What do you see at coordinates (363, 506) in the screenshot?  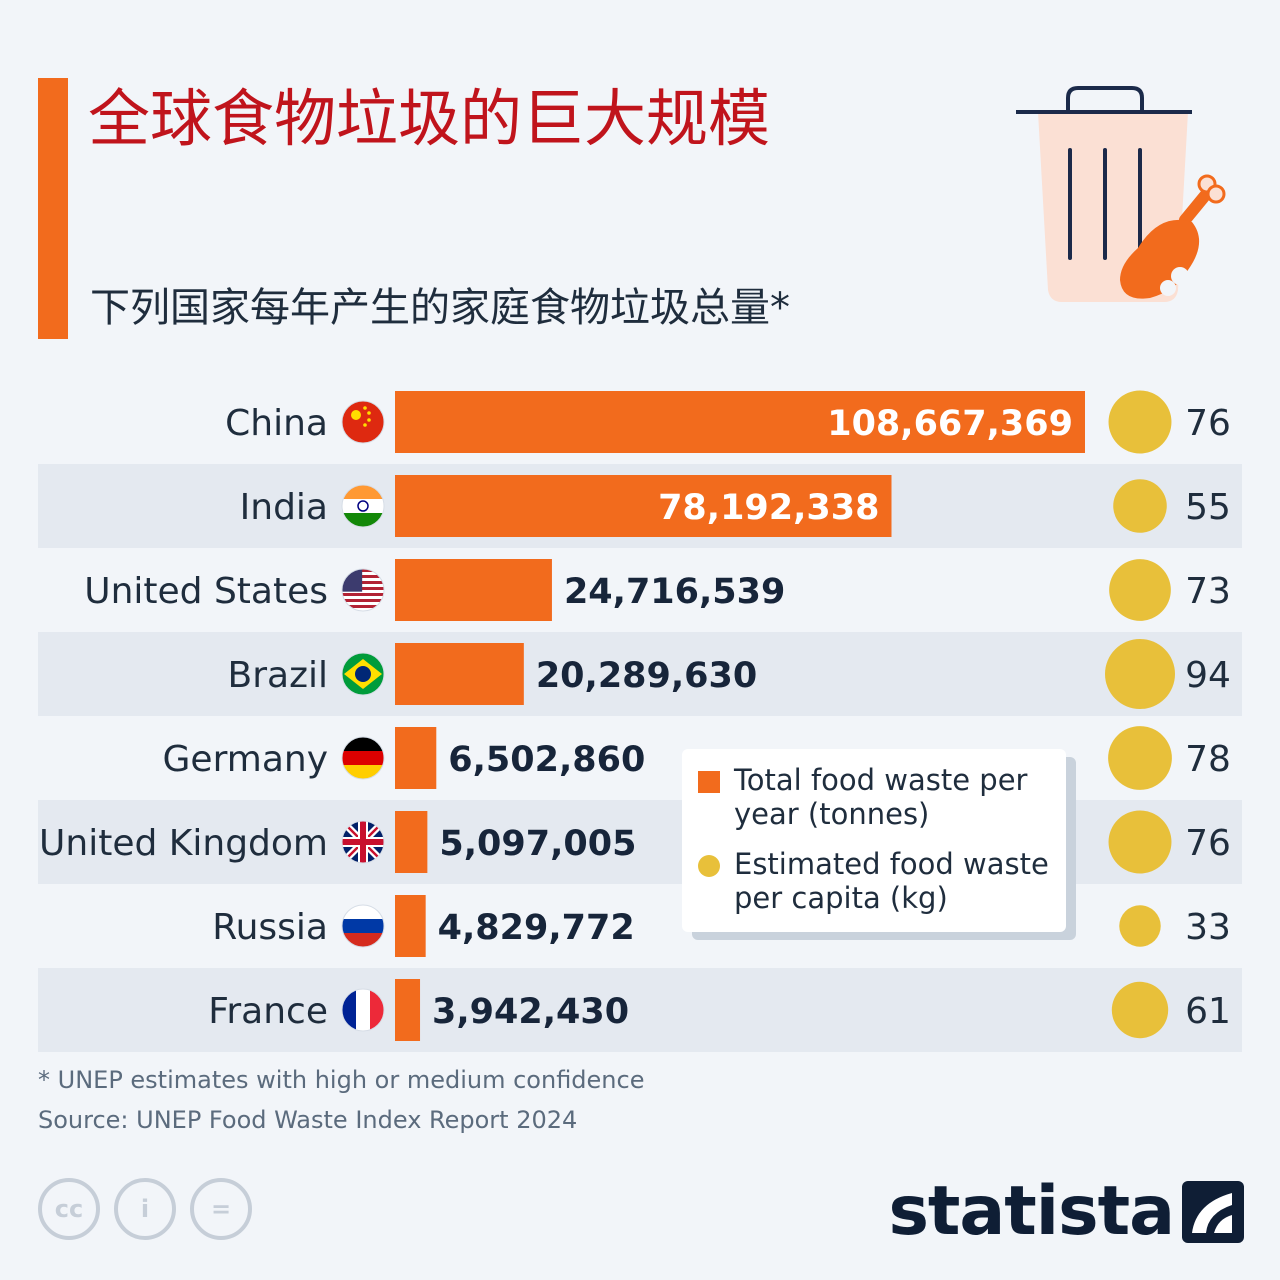 I see `india-flag-icon` at bounding box center [363, 506].